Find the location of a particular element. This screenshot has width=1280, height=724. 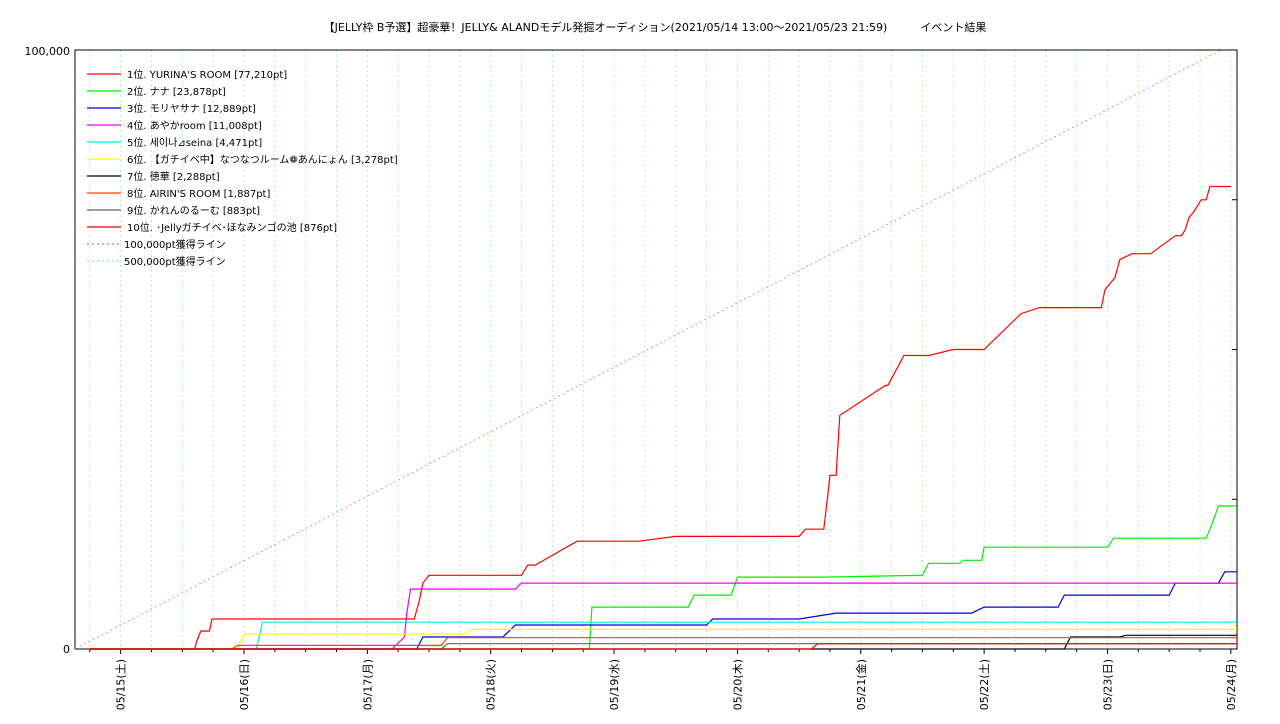

x-tick-label: 05/24(月) is located at coordinates (1231, 684).